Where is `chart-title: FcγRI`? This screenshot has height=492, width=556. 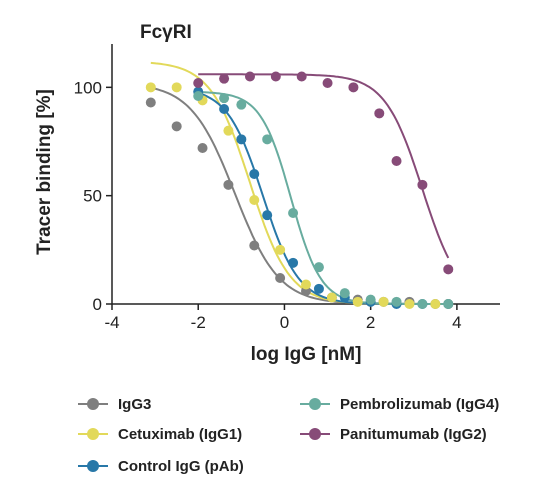
chart-title: FcγRI is located at coordinates (166, 32).